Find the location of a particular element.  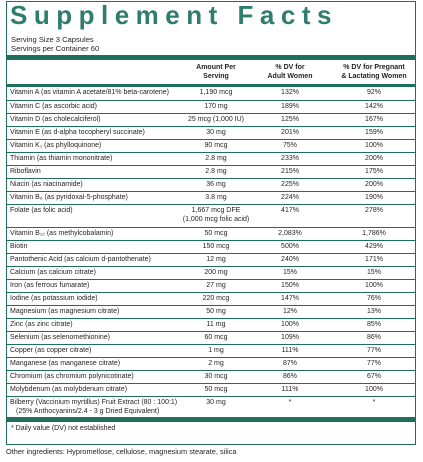

amount-per-serving: 1 mg is located at coordinates (216, 350).